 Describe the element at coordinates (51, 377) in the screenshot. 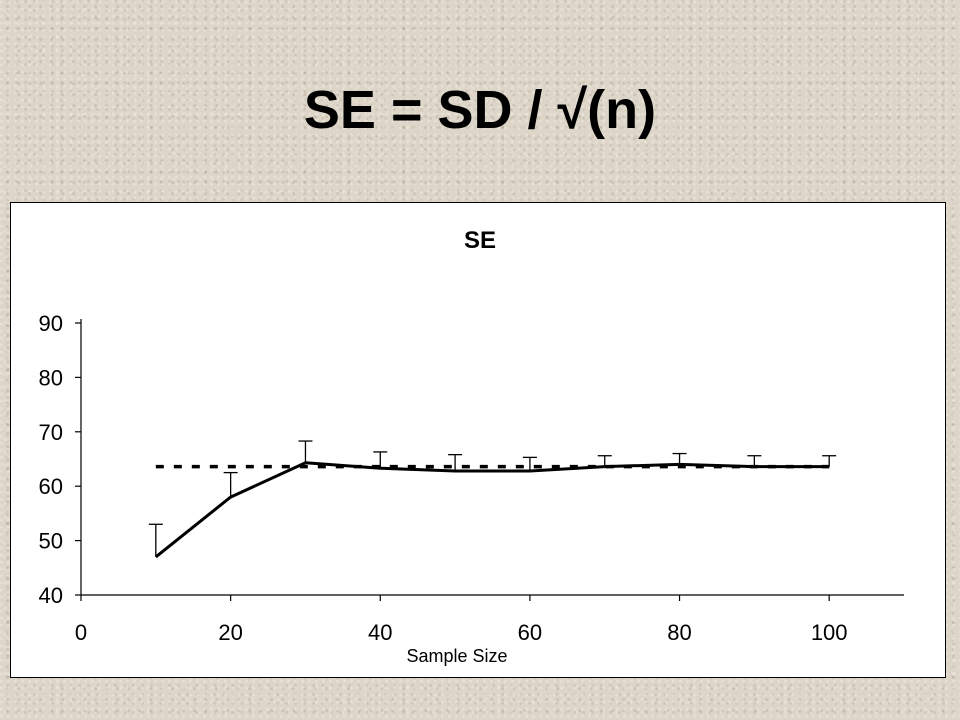

I see `y-tick-label: 80` at that location.